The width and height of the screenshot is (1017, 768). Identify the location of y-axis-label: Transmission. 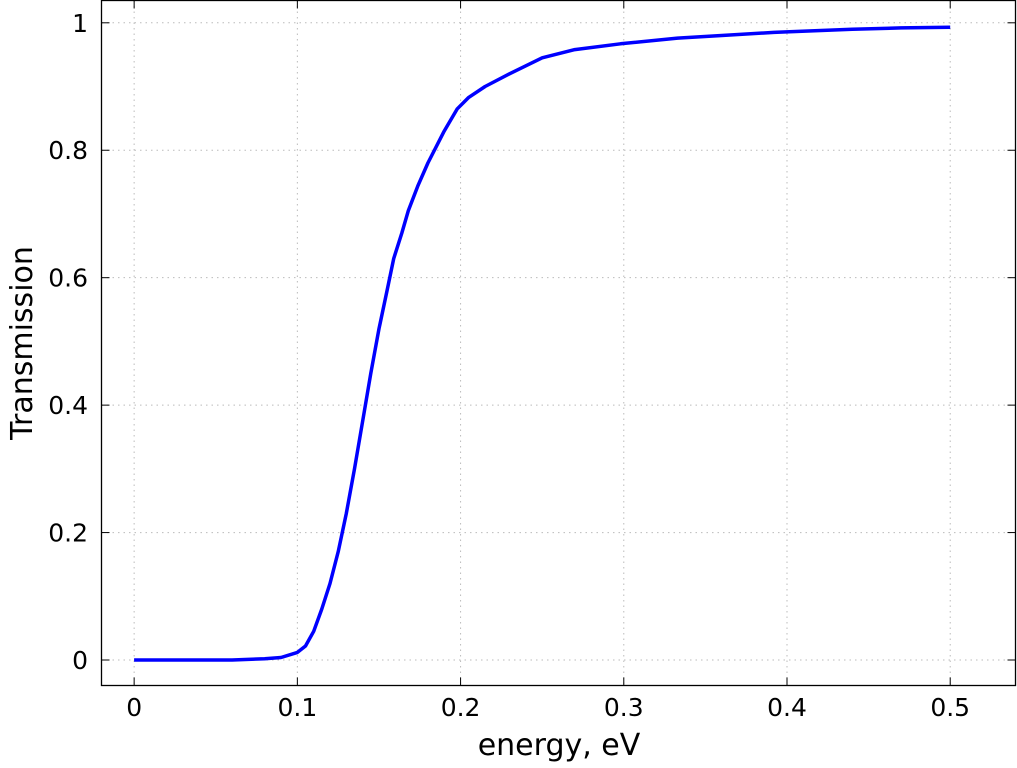
(22, 343).